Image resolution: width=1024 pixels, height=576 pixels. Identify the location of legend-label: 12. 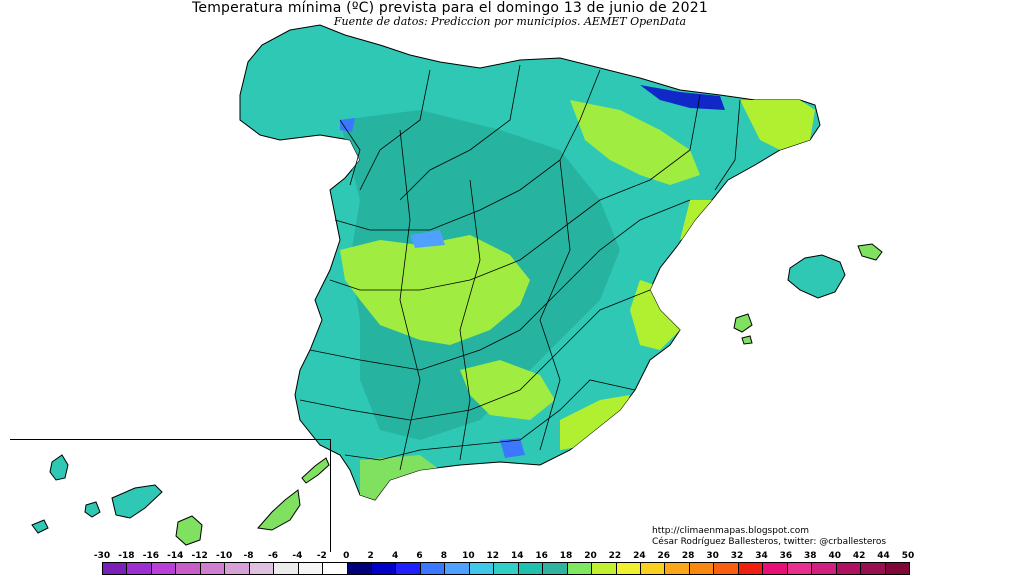
(493, 556).